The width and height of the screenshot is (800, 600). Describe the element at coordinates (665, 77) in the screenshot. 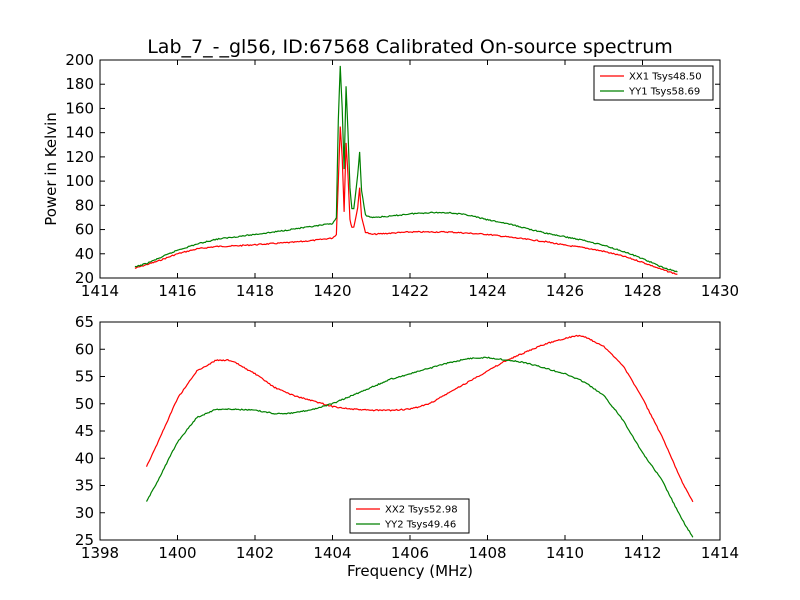

I see `legend-label: XX1 Tsys48.50` at that location.